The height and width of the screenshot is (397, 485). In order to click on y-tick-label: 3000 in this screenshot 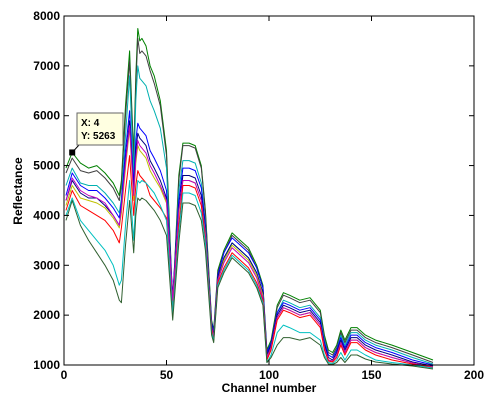, I will do `click(46, 265)`.